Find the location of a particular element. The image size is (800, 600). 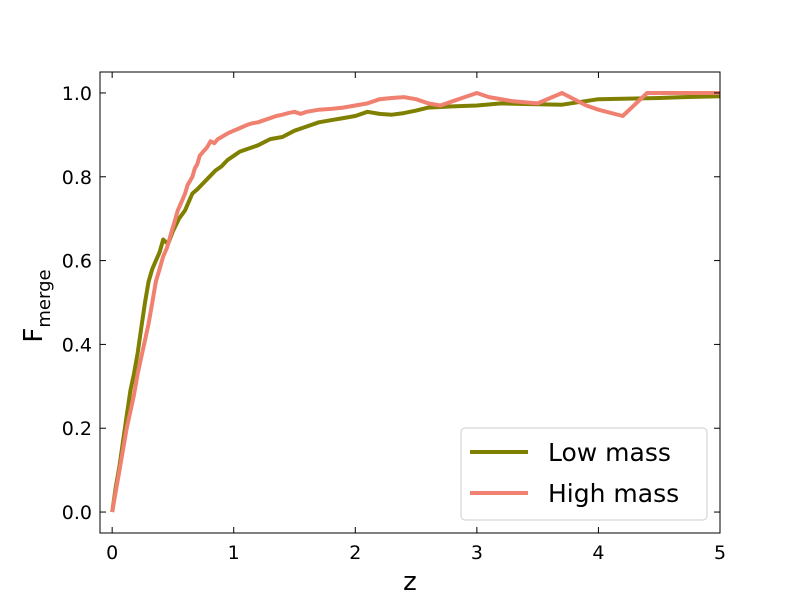

legend-label-low-mass: Low mass is located at coordinates (609, 452).